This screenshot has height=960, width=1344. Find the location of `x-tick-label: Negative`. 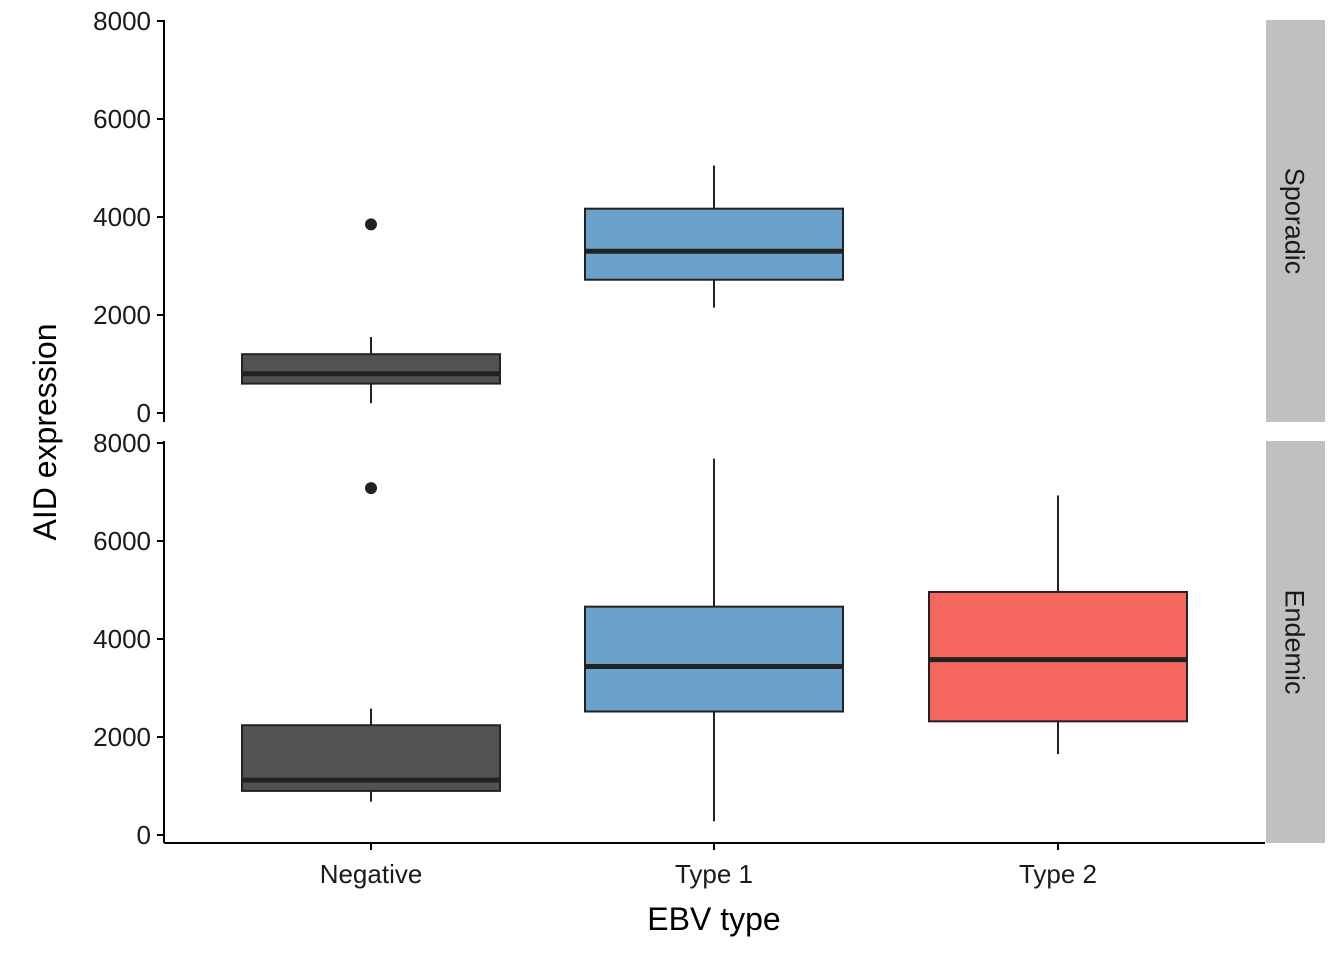

x-tick-label: Negative is located at coordinates (371, 874).